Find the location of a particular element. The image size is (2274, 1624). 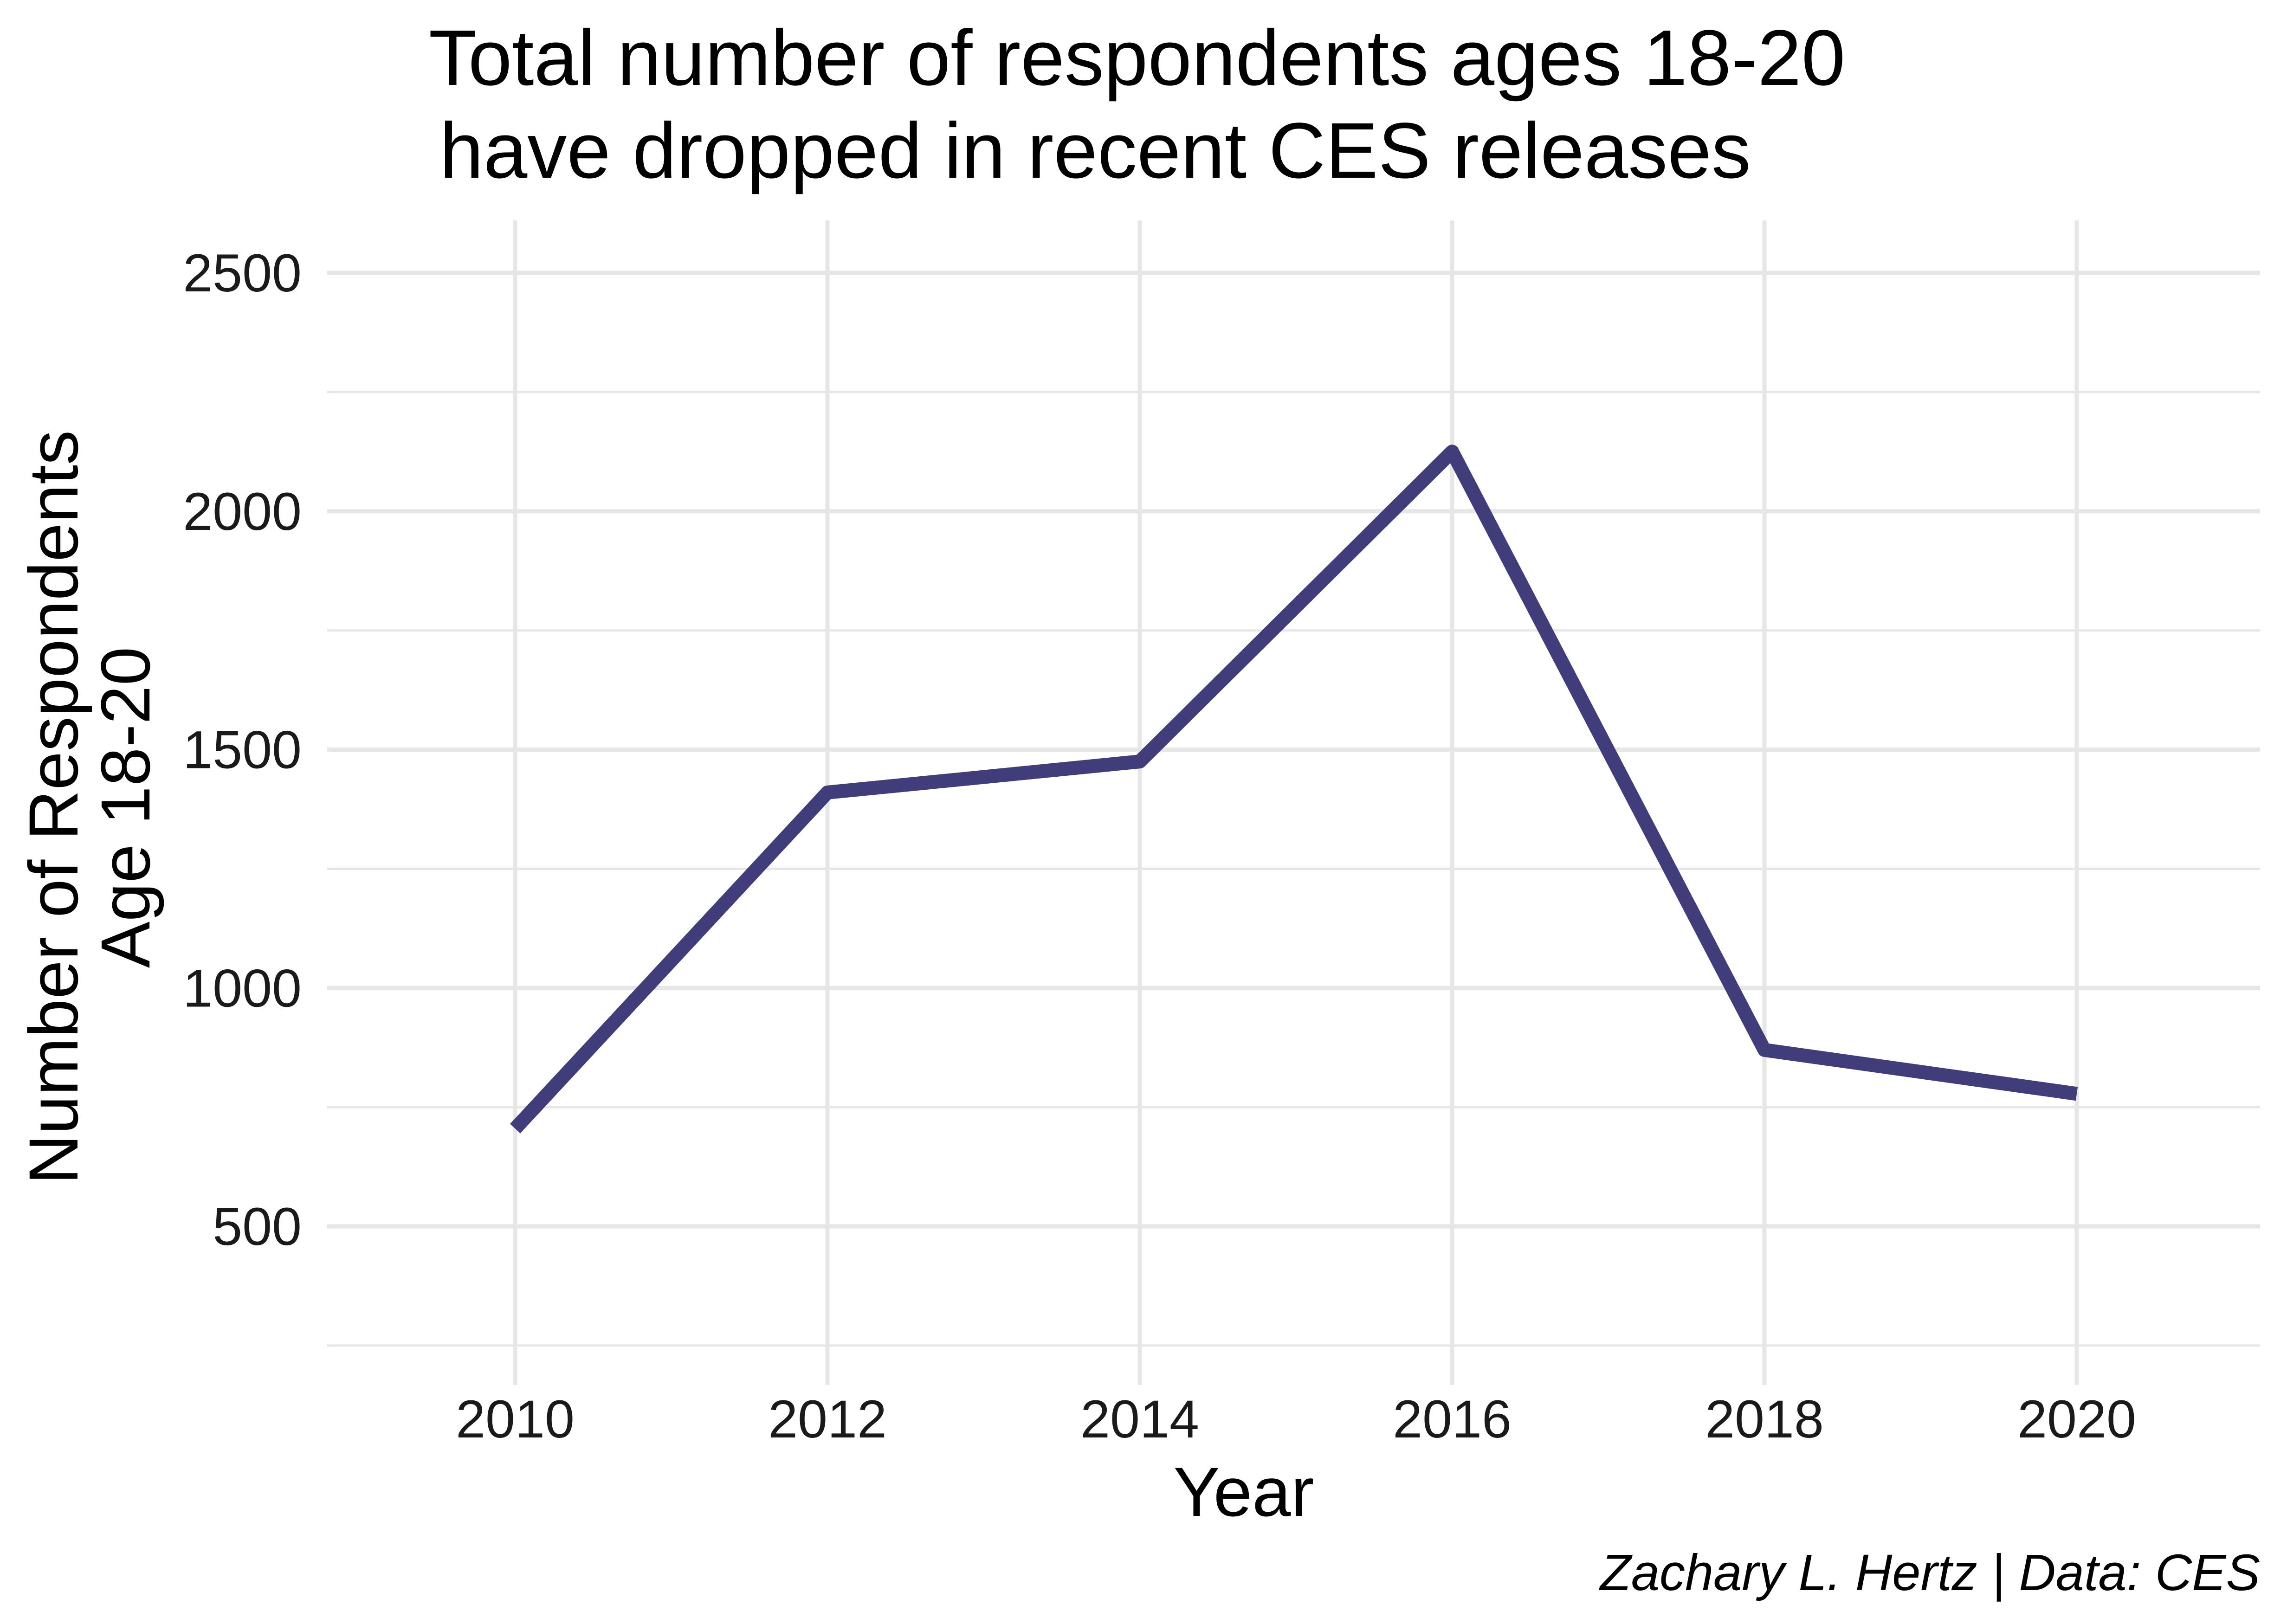

chart-caption: Zachary L. Hertz | Data: CES is located at coordinates (1930, 1573).